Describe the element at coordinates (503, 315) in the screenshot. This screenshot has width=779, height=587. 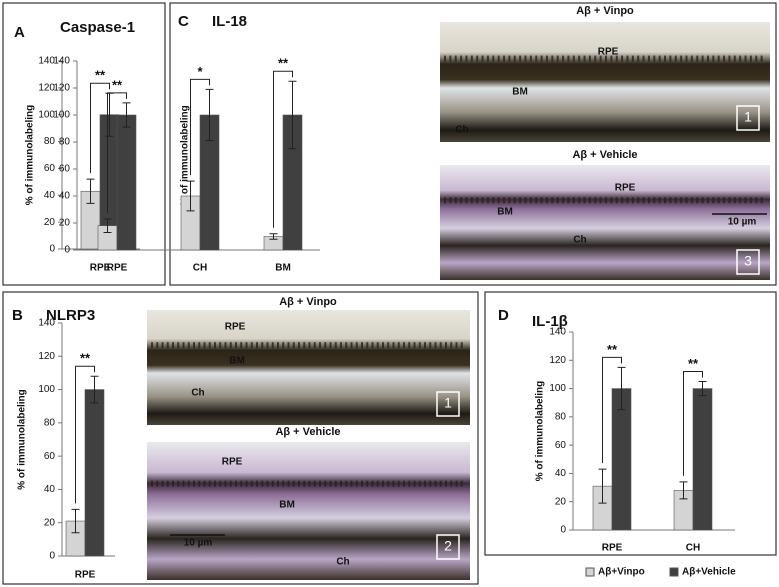
I see `panel-label: D` at that location.